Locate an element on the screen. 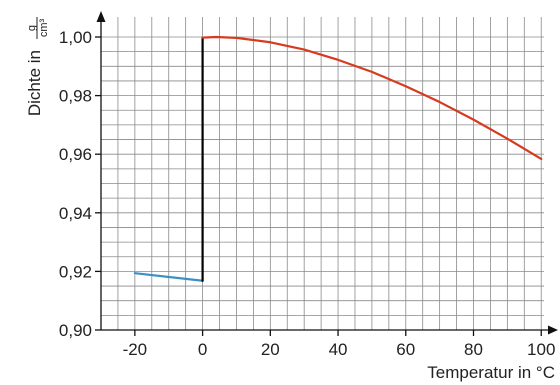  x-tick-label: 40 is located at coordinates (338, 349).